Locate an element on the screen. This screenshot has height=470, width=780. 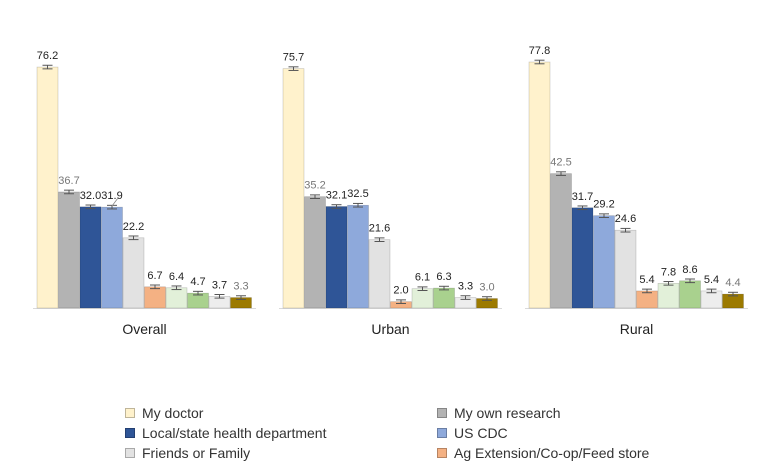
data-label-urban-6: 2.0 is located at coordinates (400, 291).